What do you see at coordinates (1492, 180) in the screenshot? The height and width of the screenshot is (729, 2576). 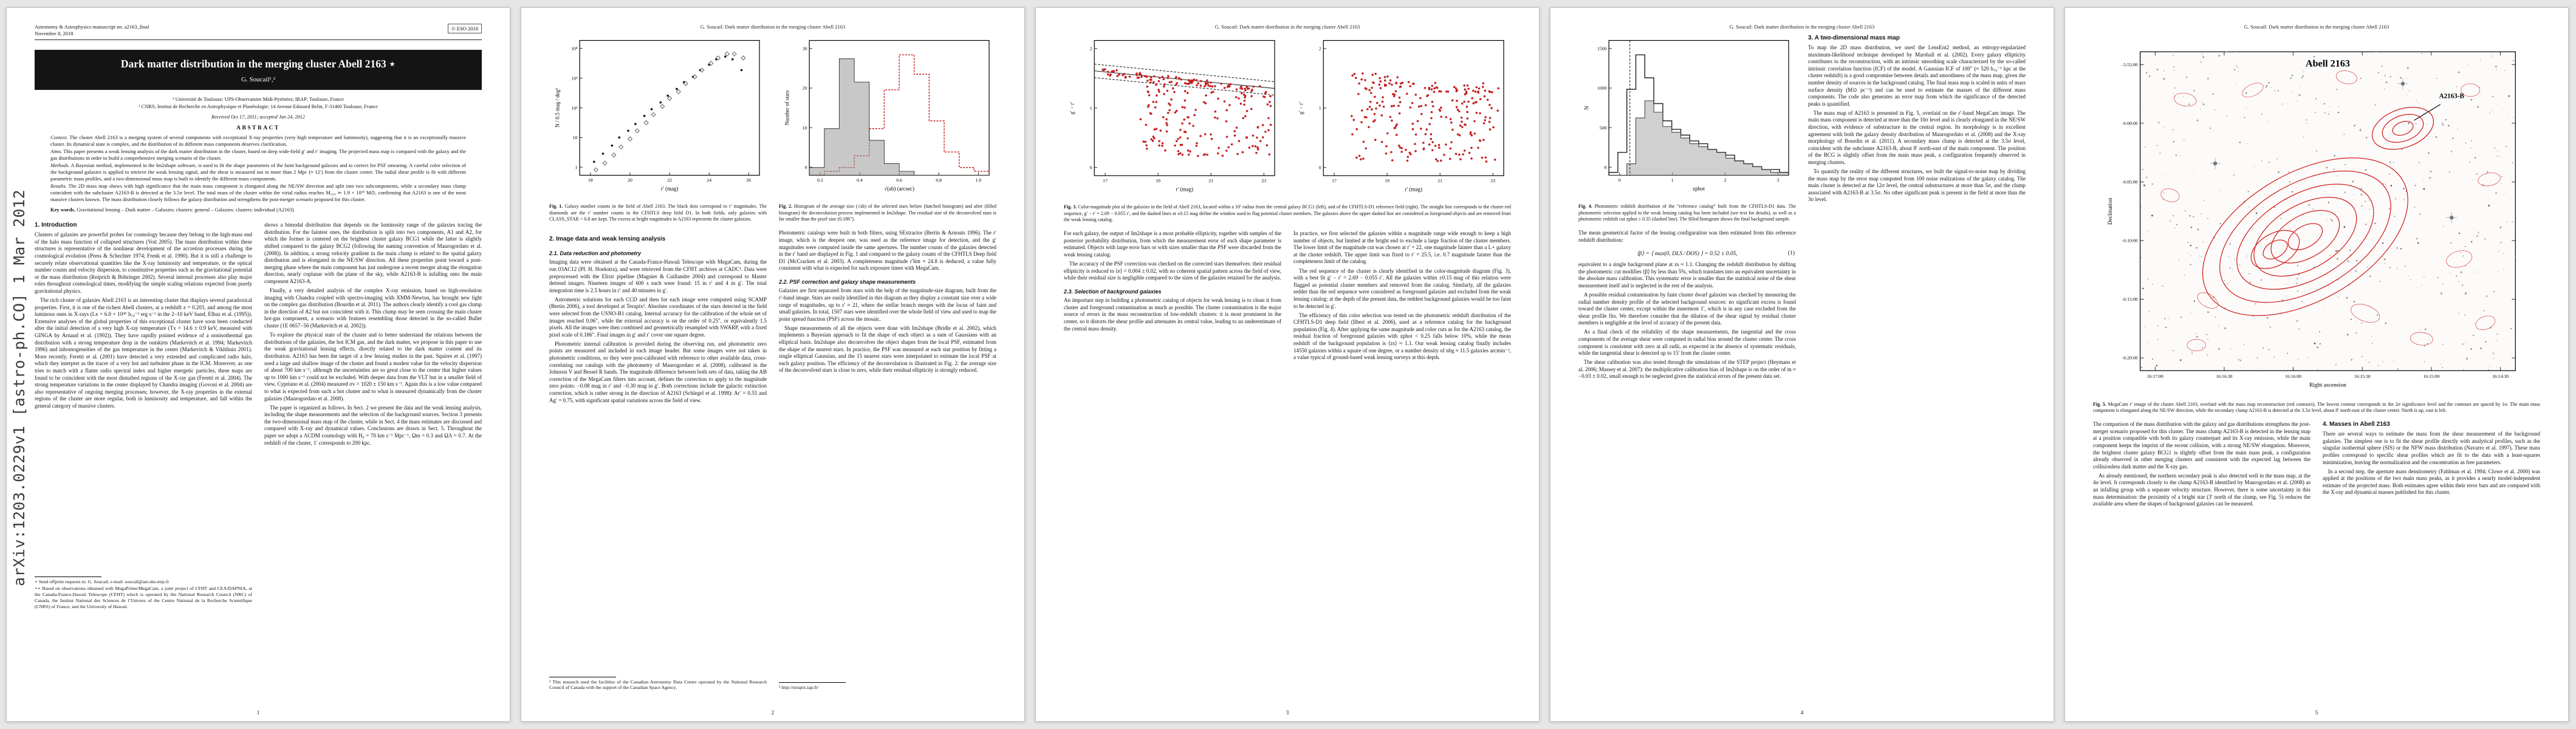 I see `svg-text: 23` at bounding box center [1492, 180].